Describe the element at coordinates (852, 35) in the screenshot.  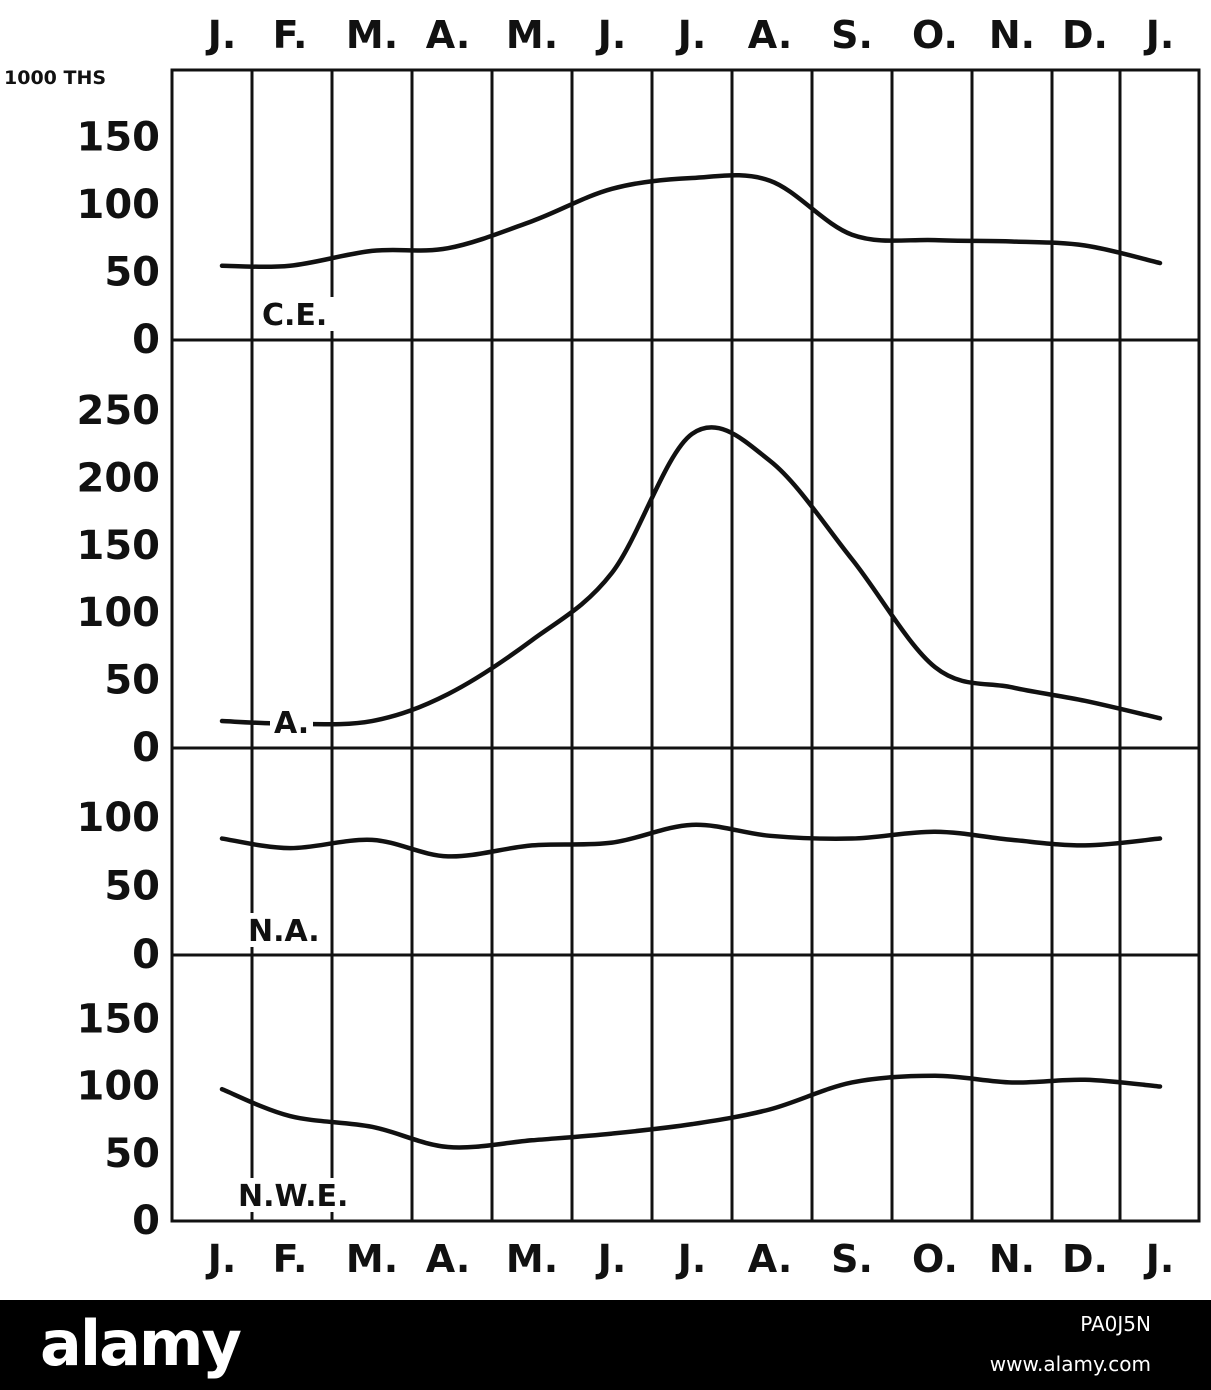
I see `month-label-top: S.` at that location.